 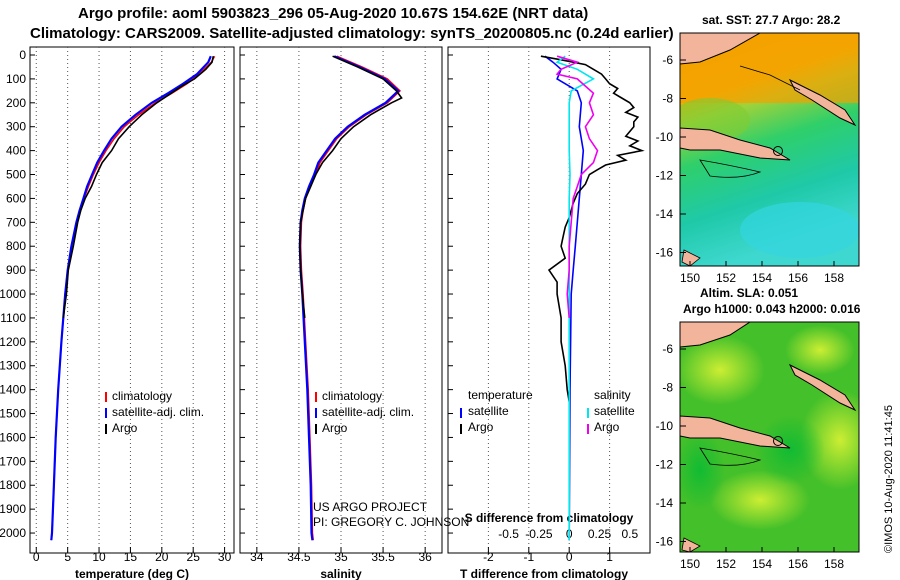 What do you see at coordinates (341, 573) in the screenshot?
I see `x-axis-label: salinity` at bounding box center [341, 573].